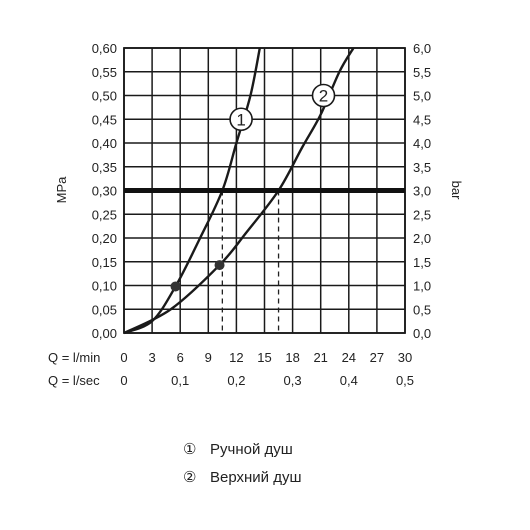 The height and width of the screenshot is (530, 530). Describe the element at coordinates (104, 333) in the screenshot. I see `left-tick-label: 0,00` at that location.